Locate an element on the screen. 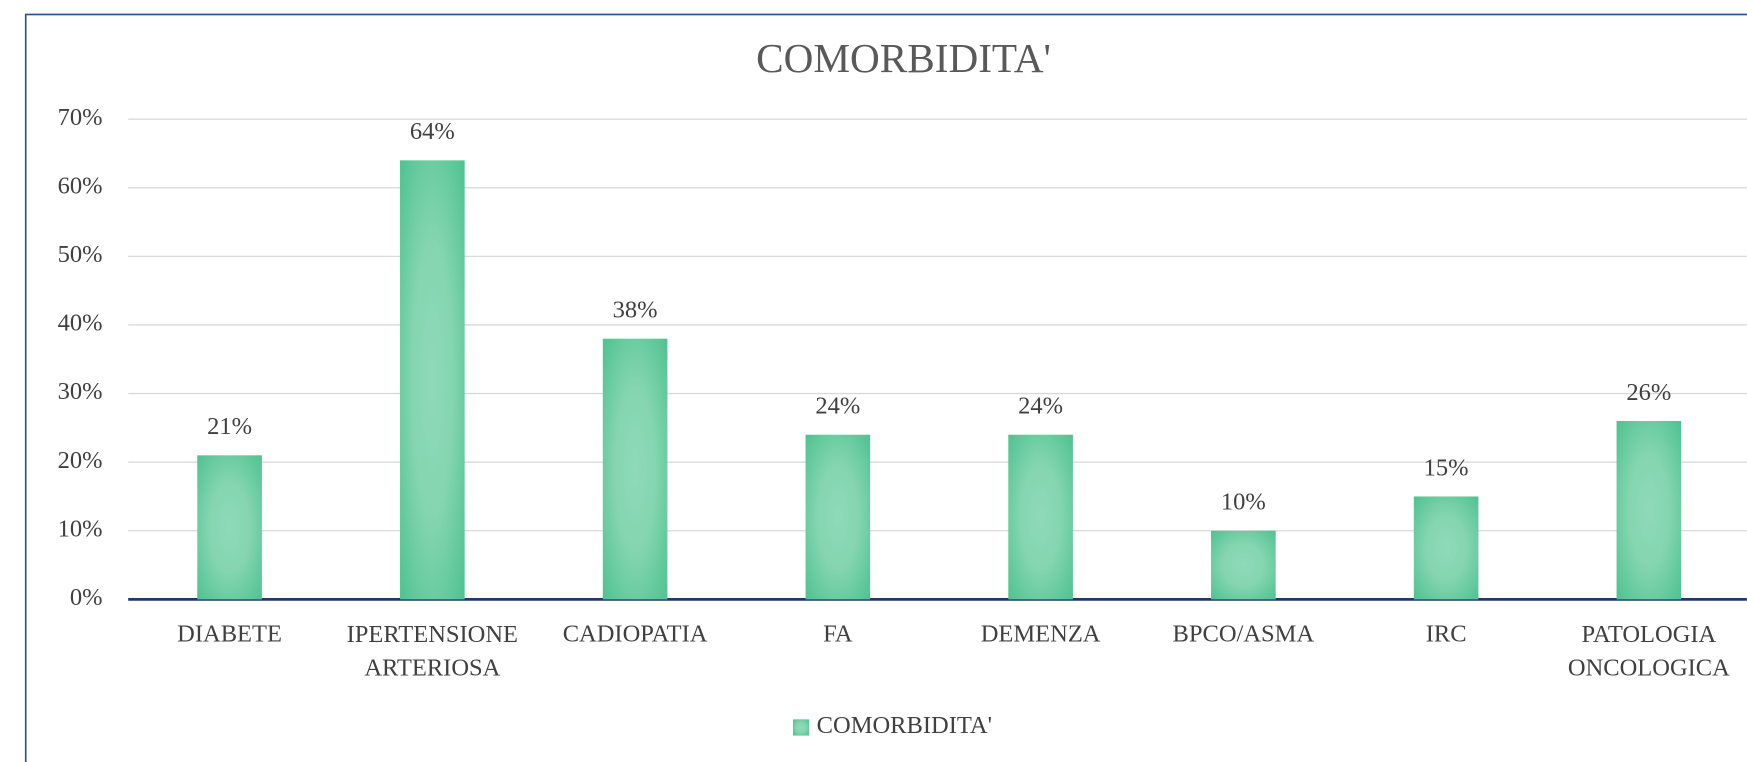 The image size is (1747, 762). legend-swatch is located at coordinates (801, 727).